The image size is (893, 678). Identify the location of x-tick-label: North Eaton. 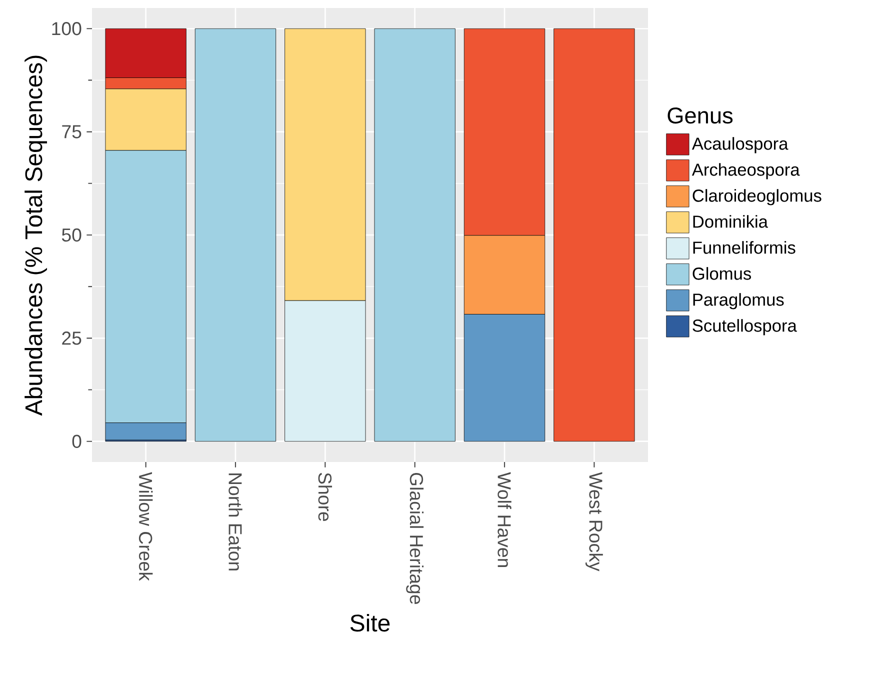
(235, 522).